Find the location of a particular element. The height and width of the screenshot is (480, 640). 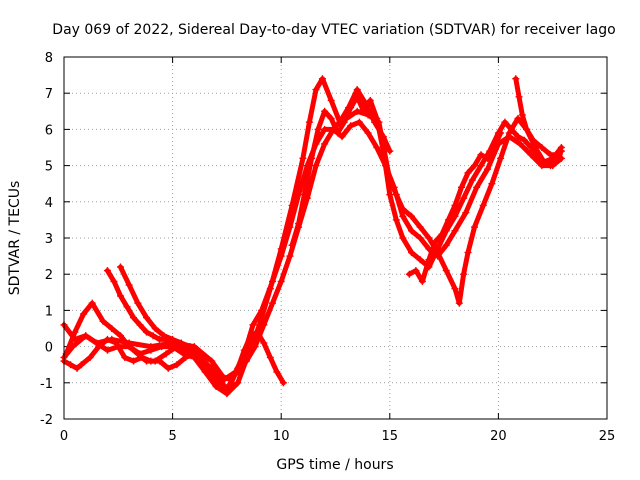

x-axis-label: GPS time / hours is located at coordinates (334, 465).